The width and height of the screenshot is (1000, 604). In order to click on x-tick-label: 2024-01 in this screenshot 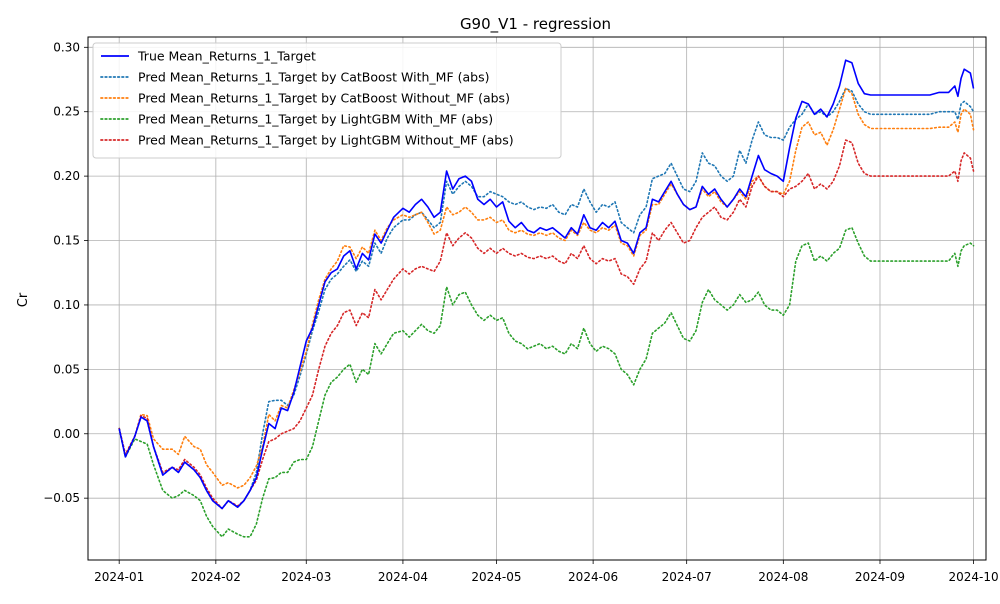, I will do `click(119, 577)`.